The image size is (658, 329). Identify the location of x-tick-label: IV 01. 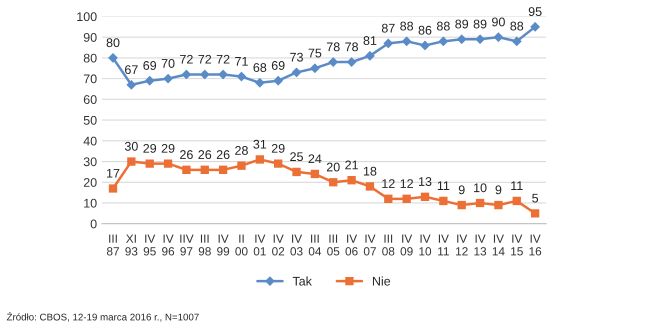
(260, 245).